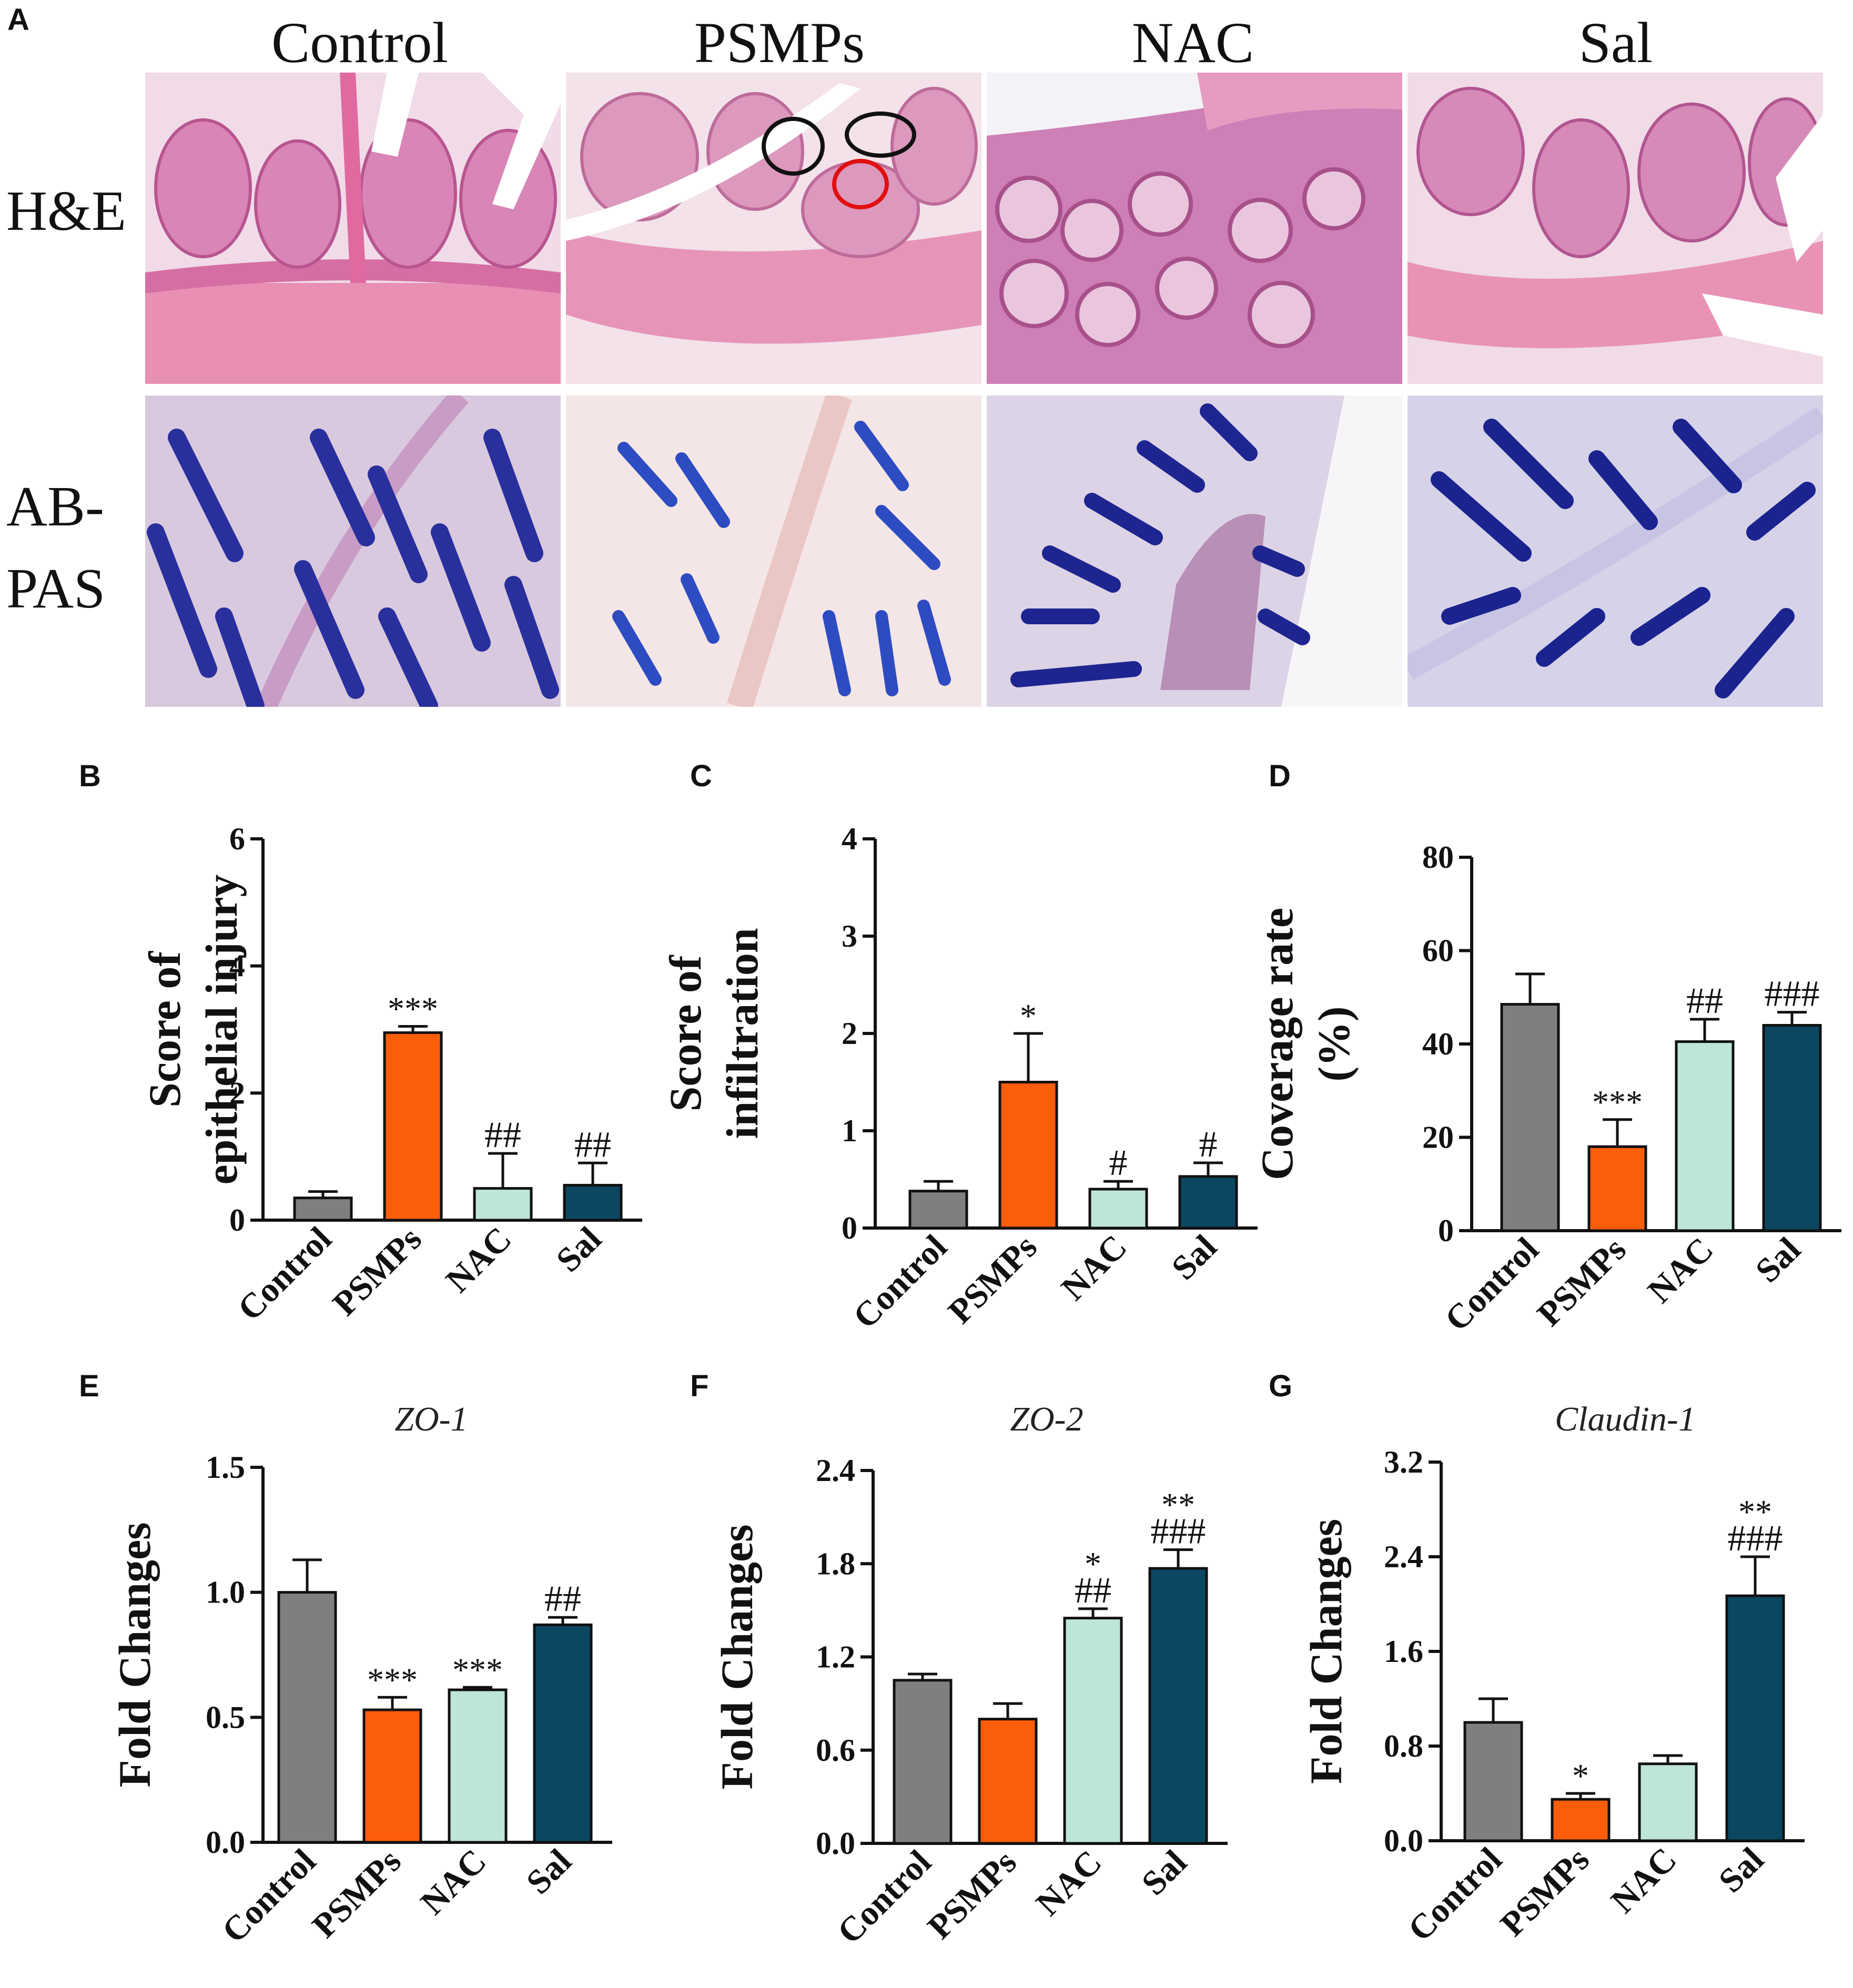 The height and width of the screenshot is (1988, 1853). Describe the element at coordinates (1403, 1651) in the screenshot. I see `y-tick-label: 1.6` at that location.